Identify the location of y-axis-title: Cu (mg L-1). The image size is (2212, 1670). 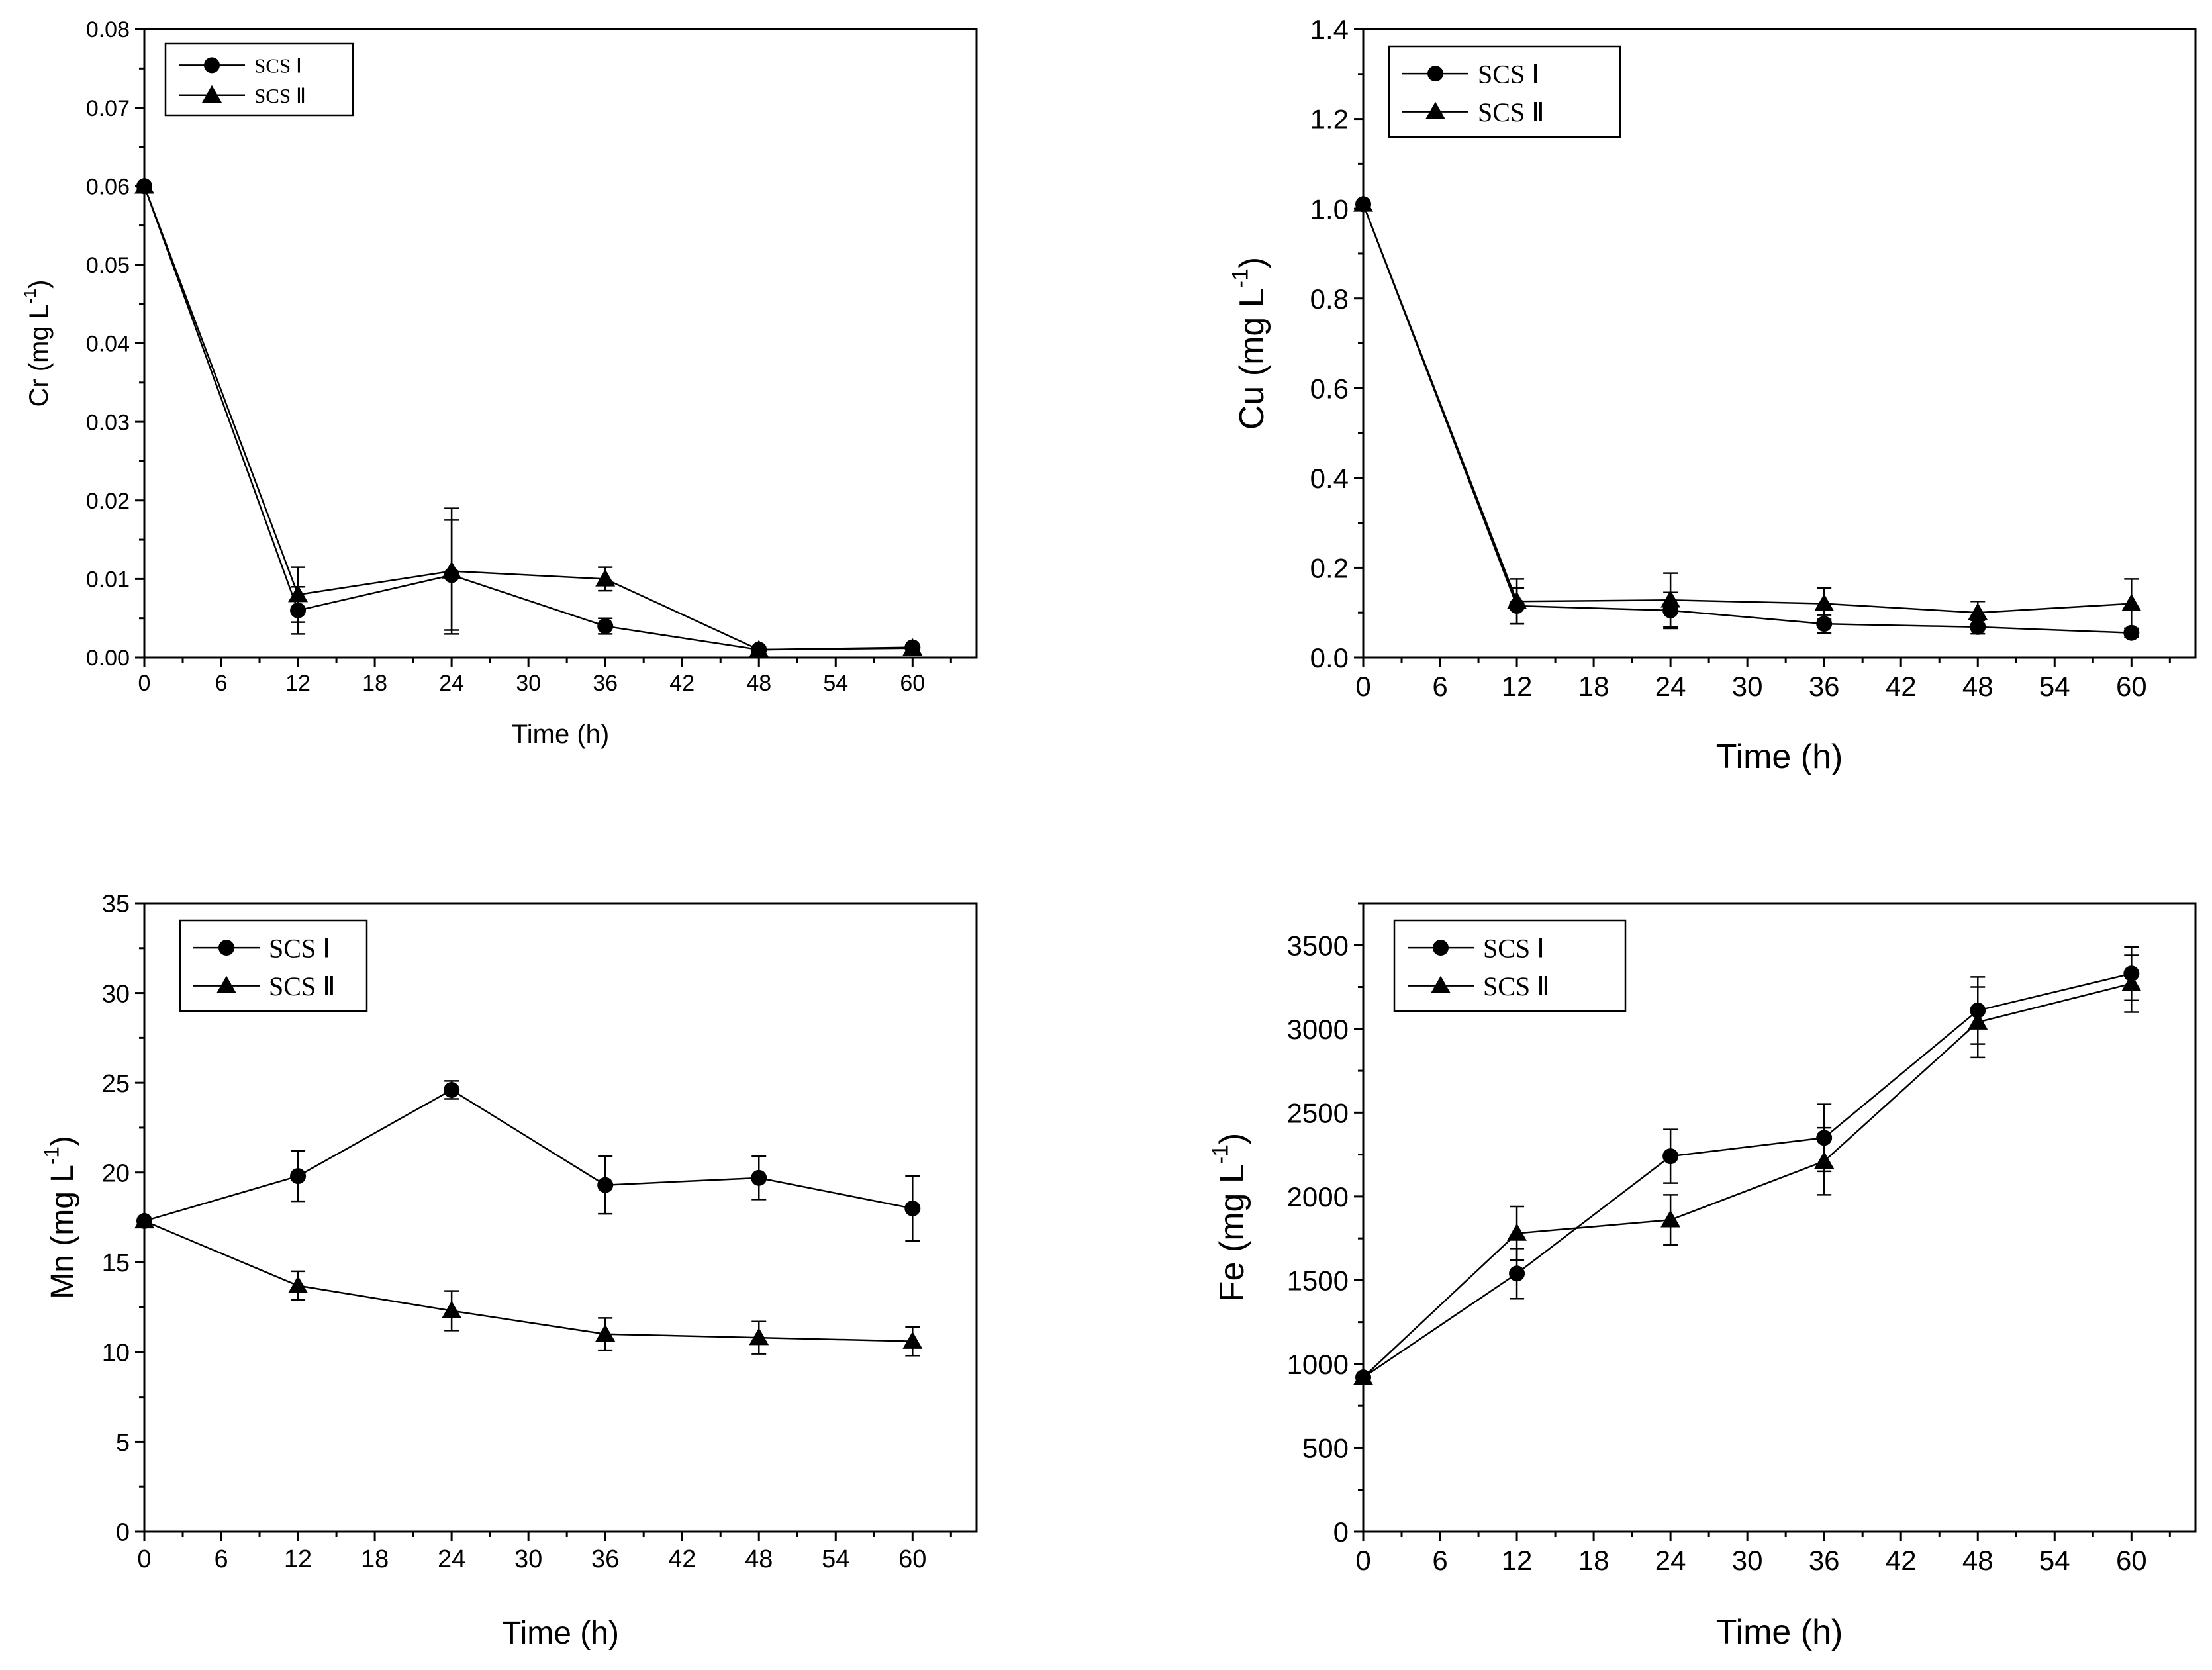
(1249, 343).